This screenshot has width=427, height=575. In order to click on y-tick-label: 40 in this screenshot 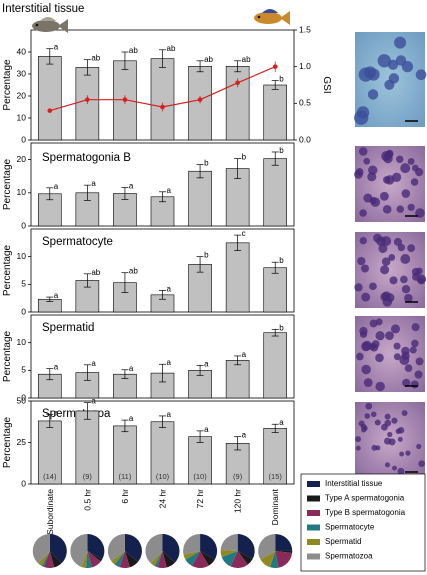, I will do `click(22, 51)`.